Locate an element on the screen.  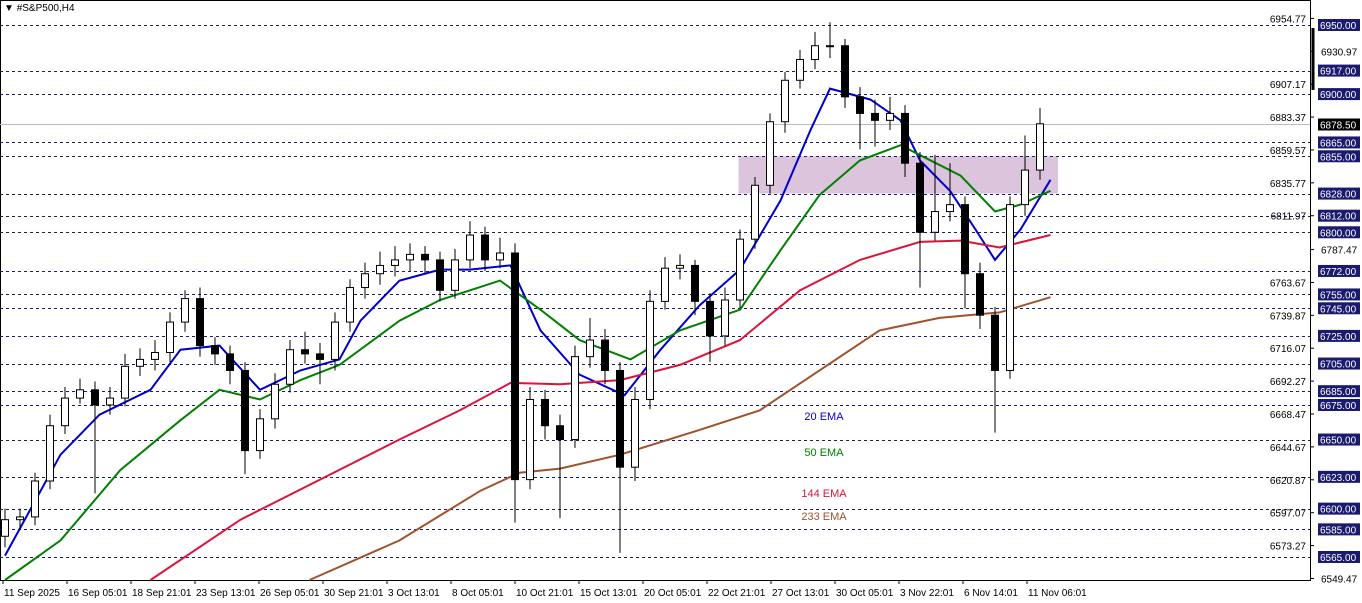
y-tick-label: 6549.47 is located at coordinates (1339, 579).